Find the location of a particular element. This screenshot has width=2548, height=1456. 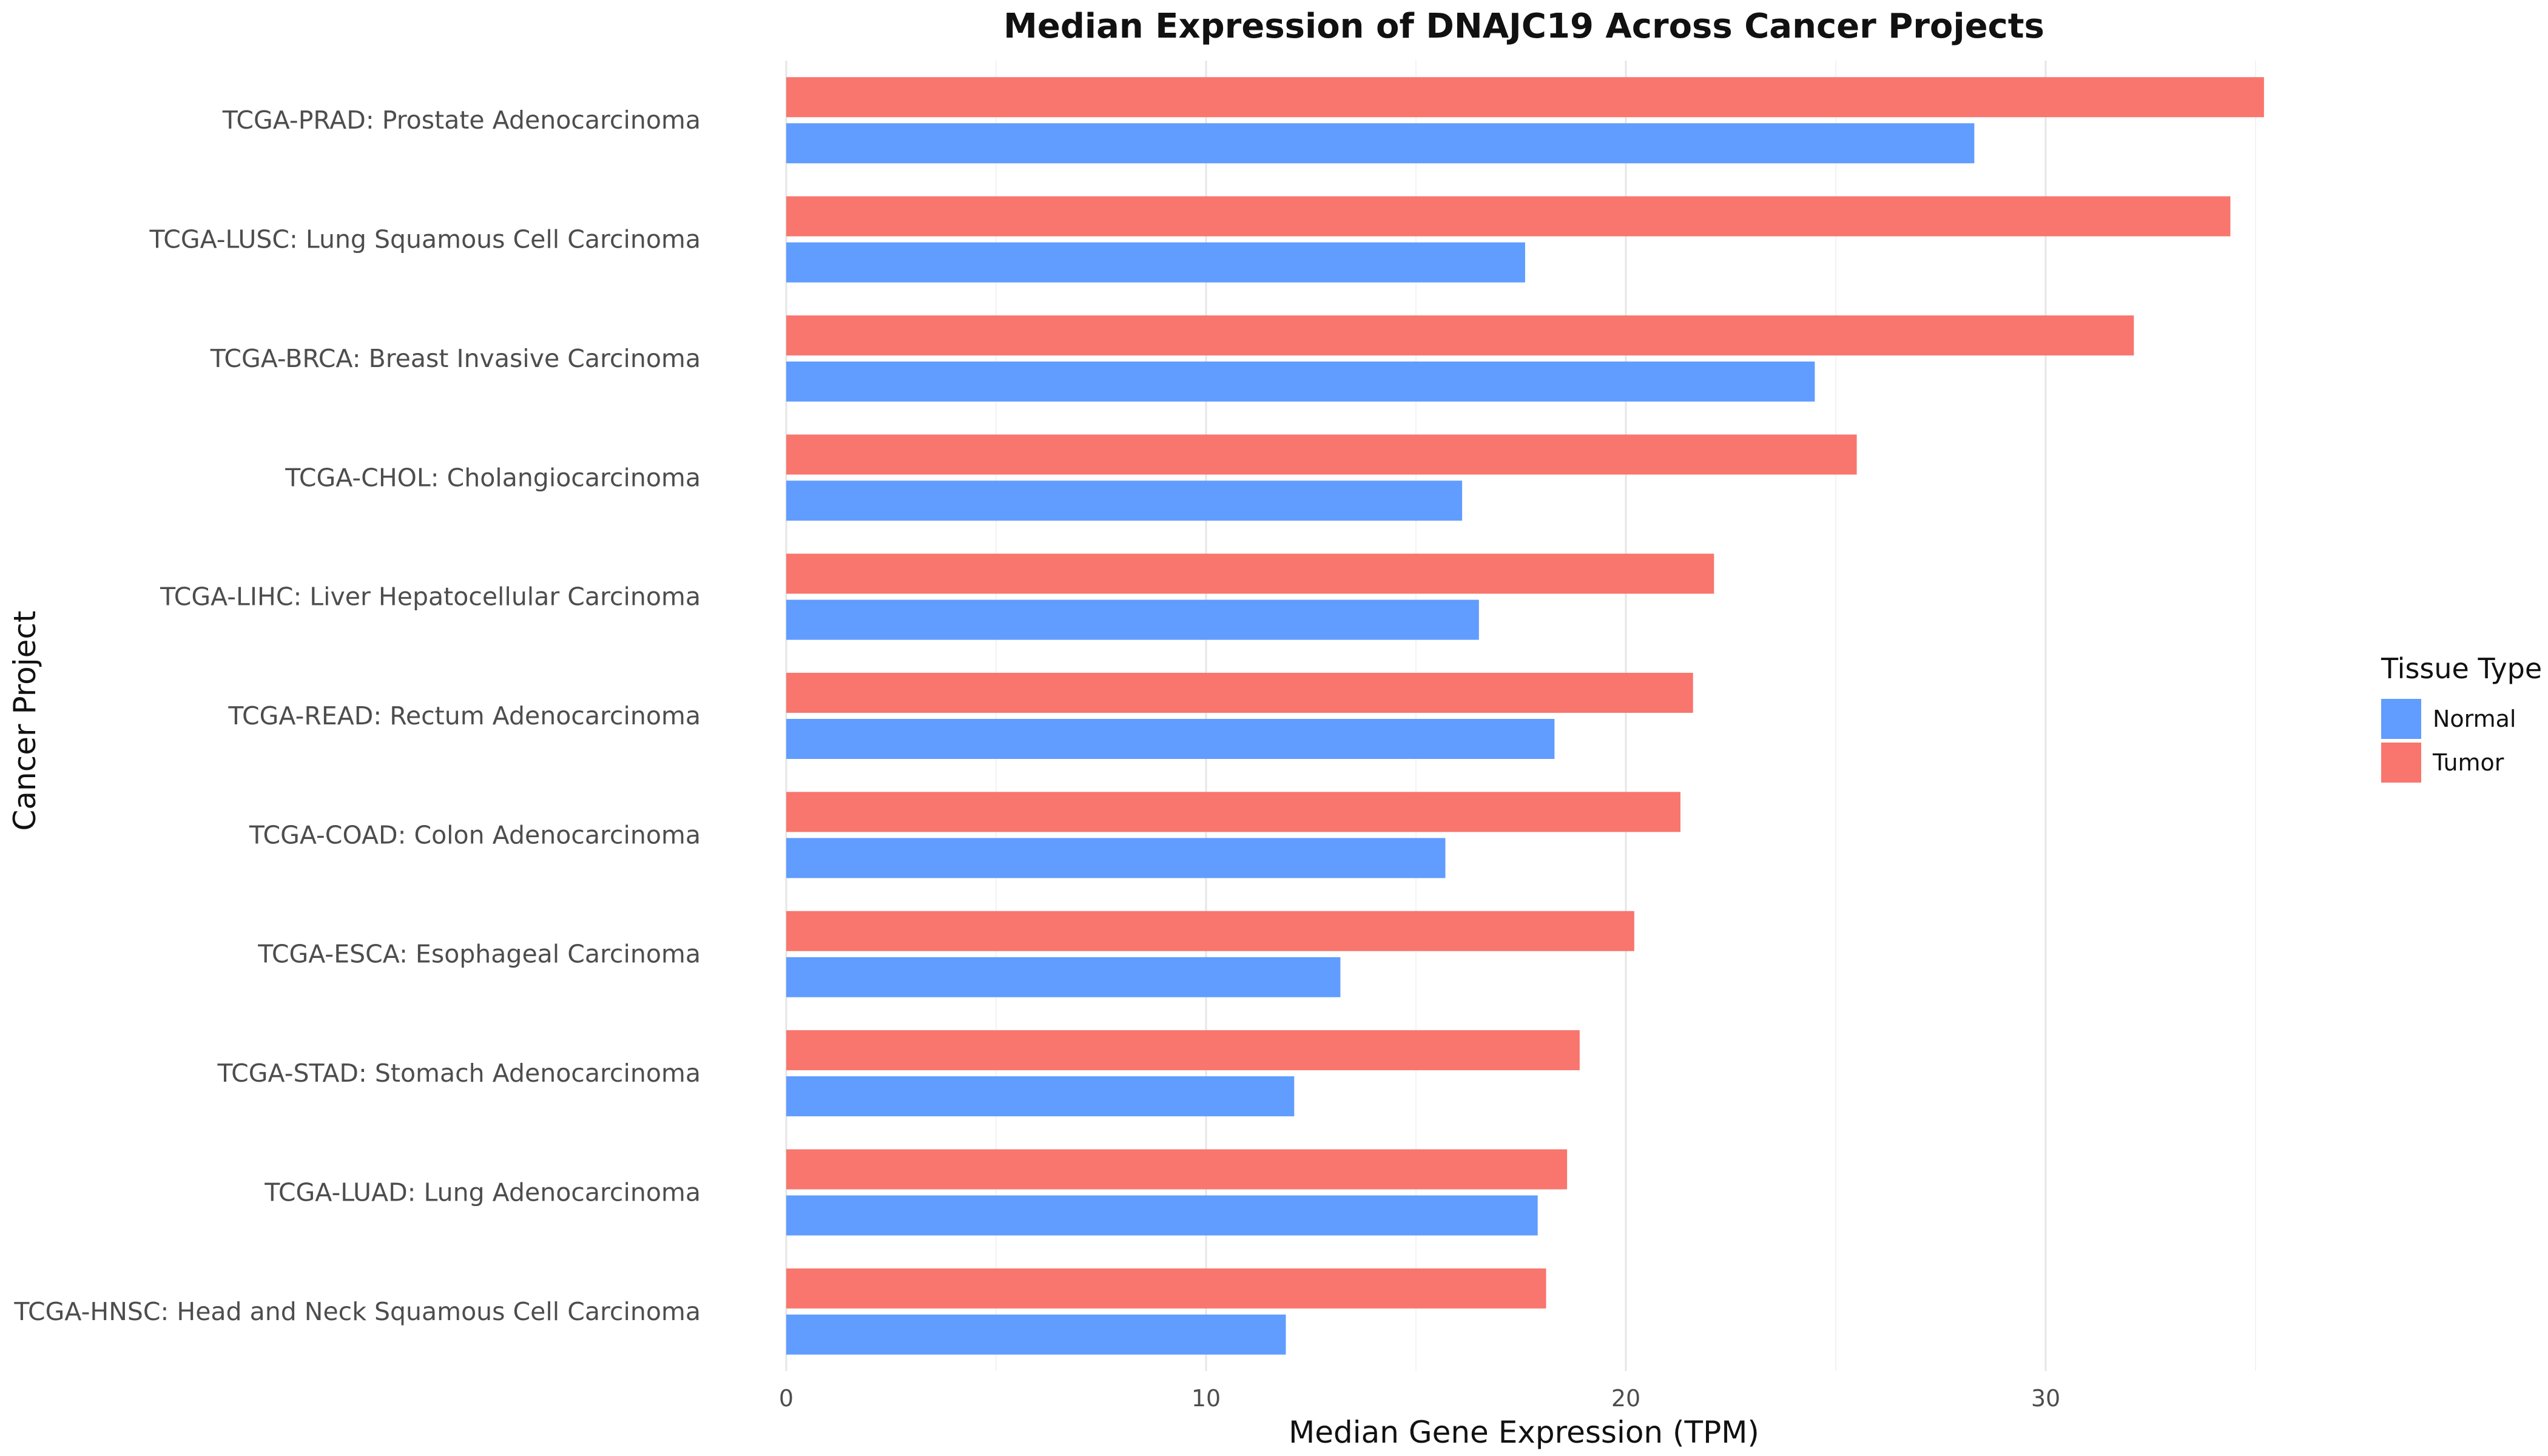

x-tick-labels: 0 10 20 30 is located at coordinates (1419, 1398).